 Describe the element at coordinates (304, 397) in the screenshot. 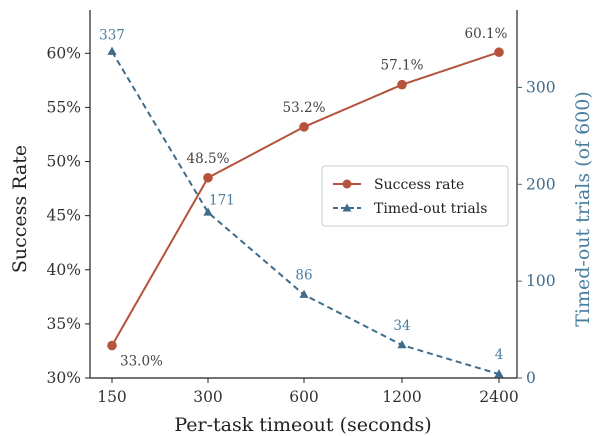

I see `x-tick-label: 600` at that location.